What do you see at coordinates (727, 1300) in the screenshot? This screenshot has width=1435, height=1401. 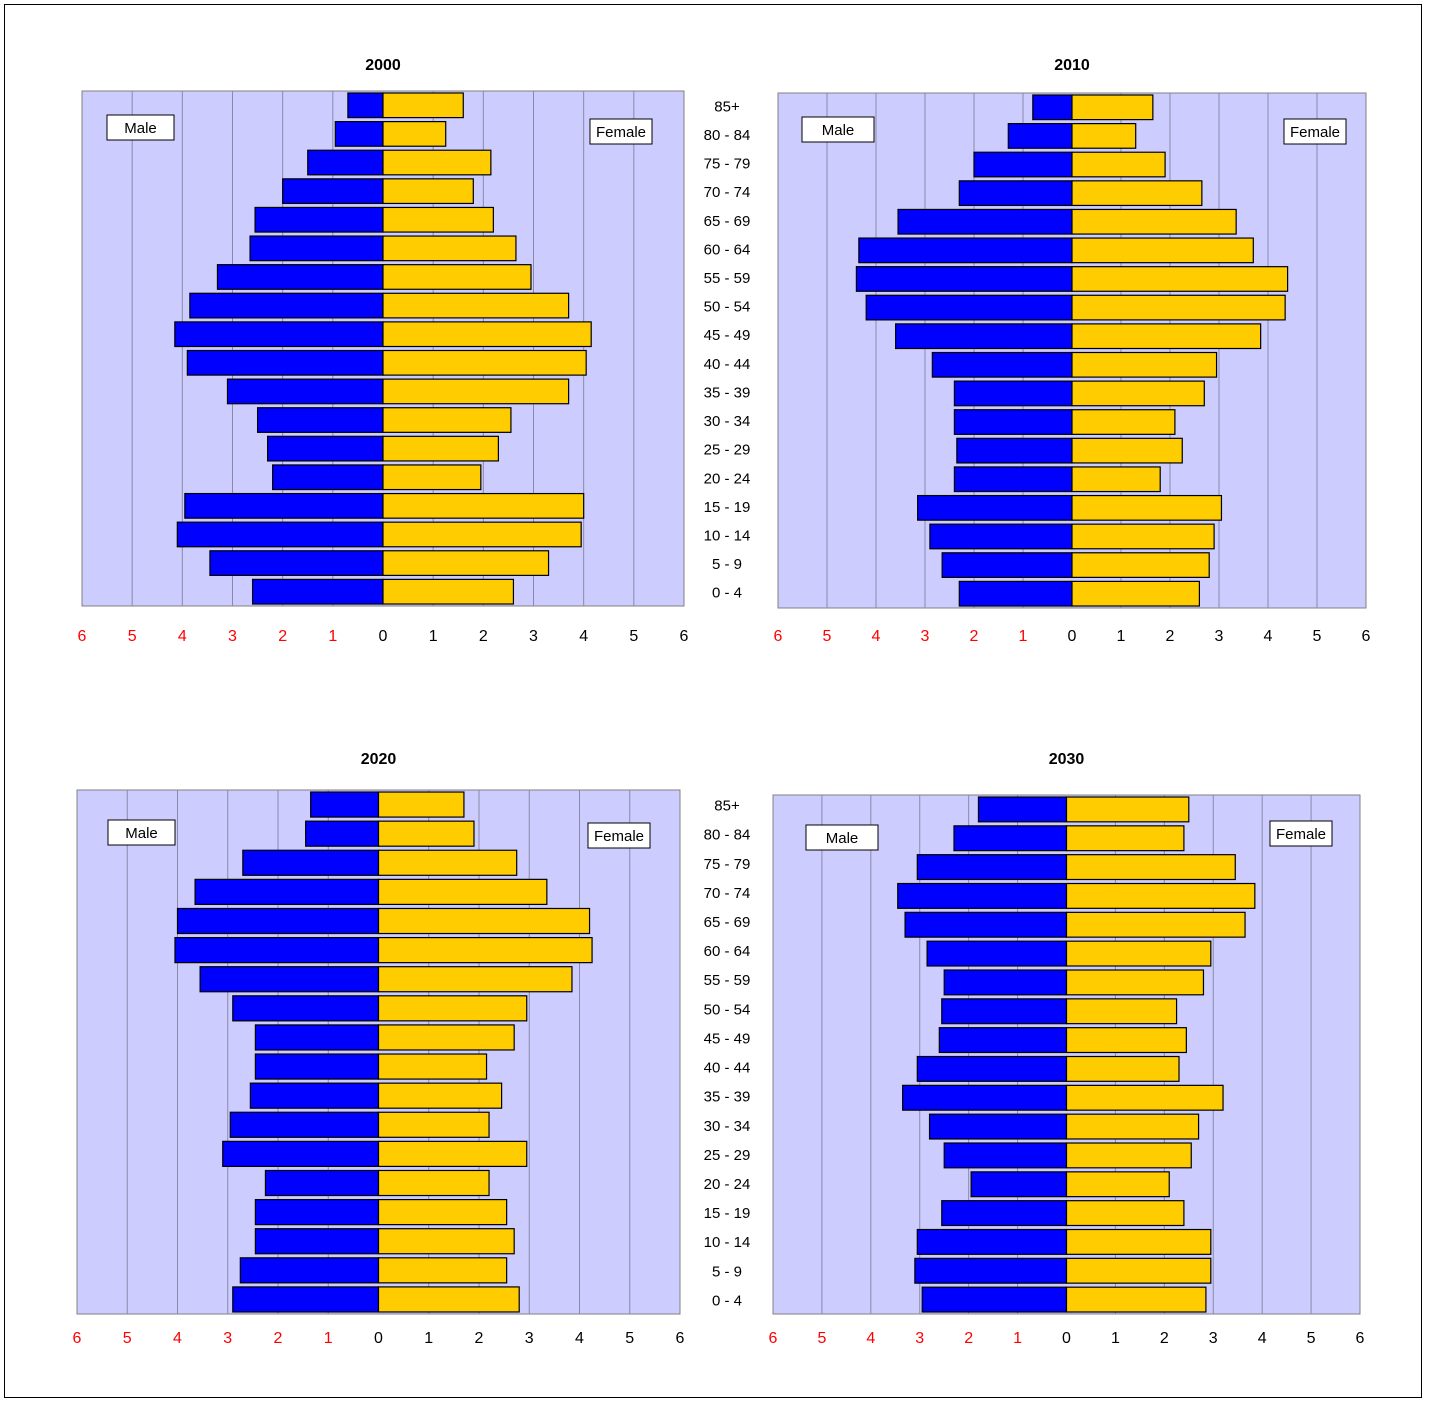 I see `age-group-label: 0 - 4` at bounding box center [727, 1300].